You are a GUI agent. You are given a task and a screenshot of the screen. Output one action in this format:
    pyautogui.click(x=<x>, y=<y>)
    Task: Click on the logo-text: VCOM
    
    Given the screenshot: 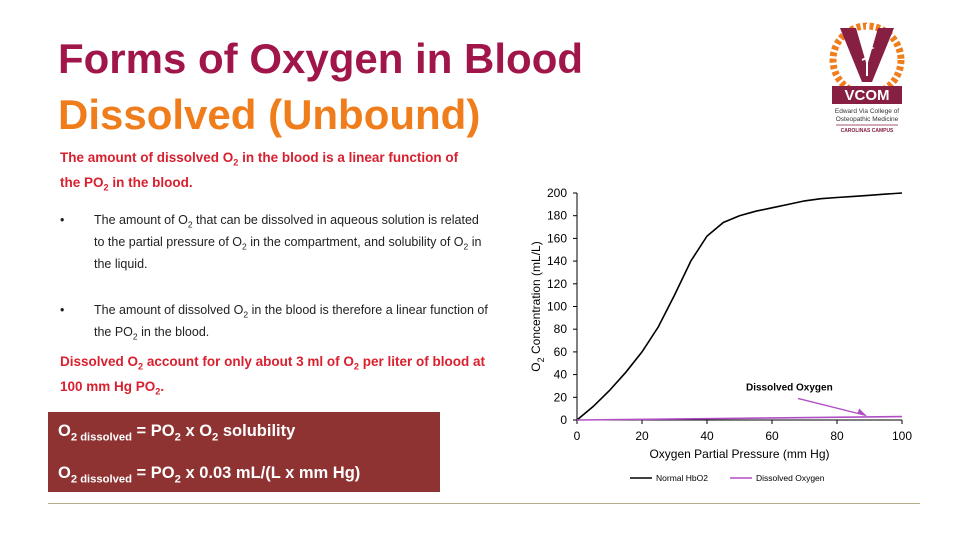 What is the action you would take?
    pyautogui.click(x=867, y=95)
    